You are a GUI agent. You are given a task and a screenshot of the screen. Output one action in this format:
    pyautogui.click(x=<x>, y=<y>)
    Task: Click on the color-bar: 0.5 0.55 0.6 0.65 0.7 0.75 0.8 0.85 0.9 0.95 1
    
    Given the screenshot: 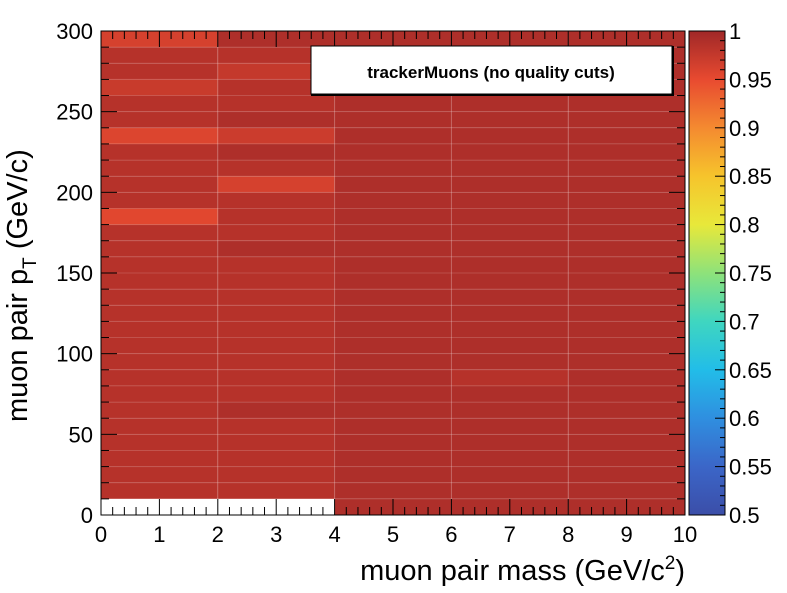 What is the action you would take?
    pyautogui.click(x=730, y=273)
    